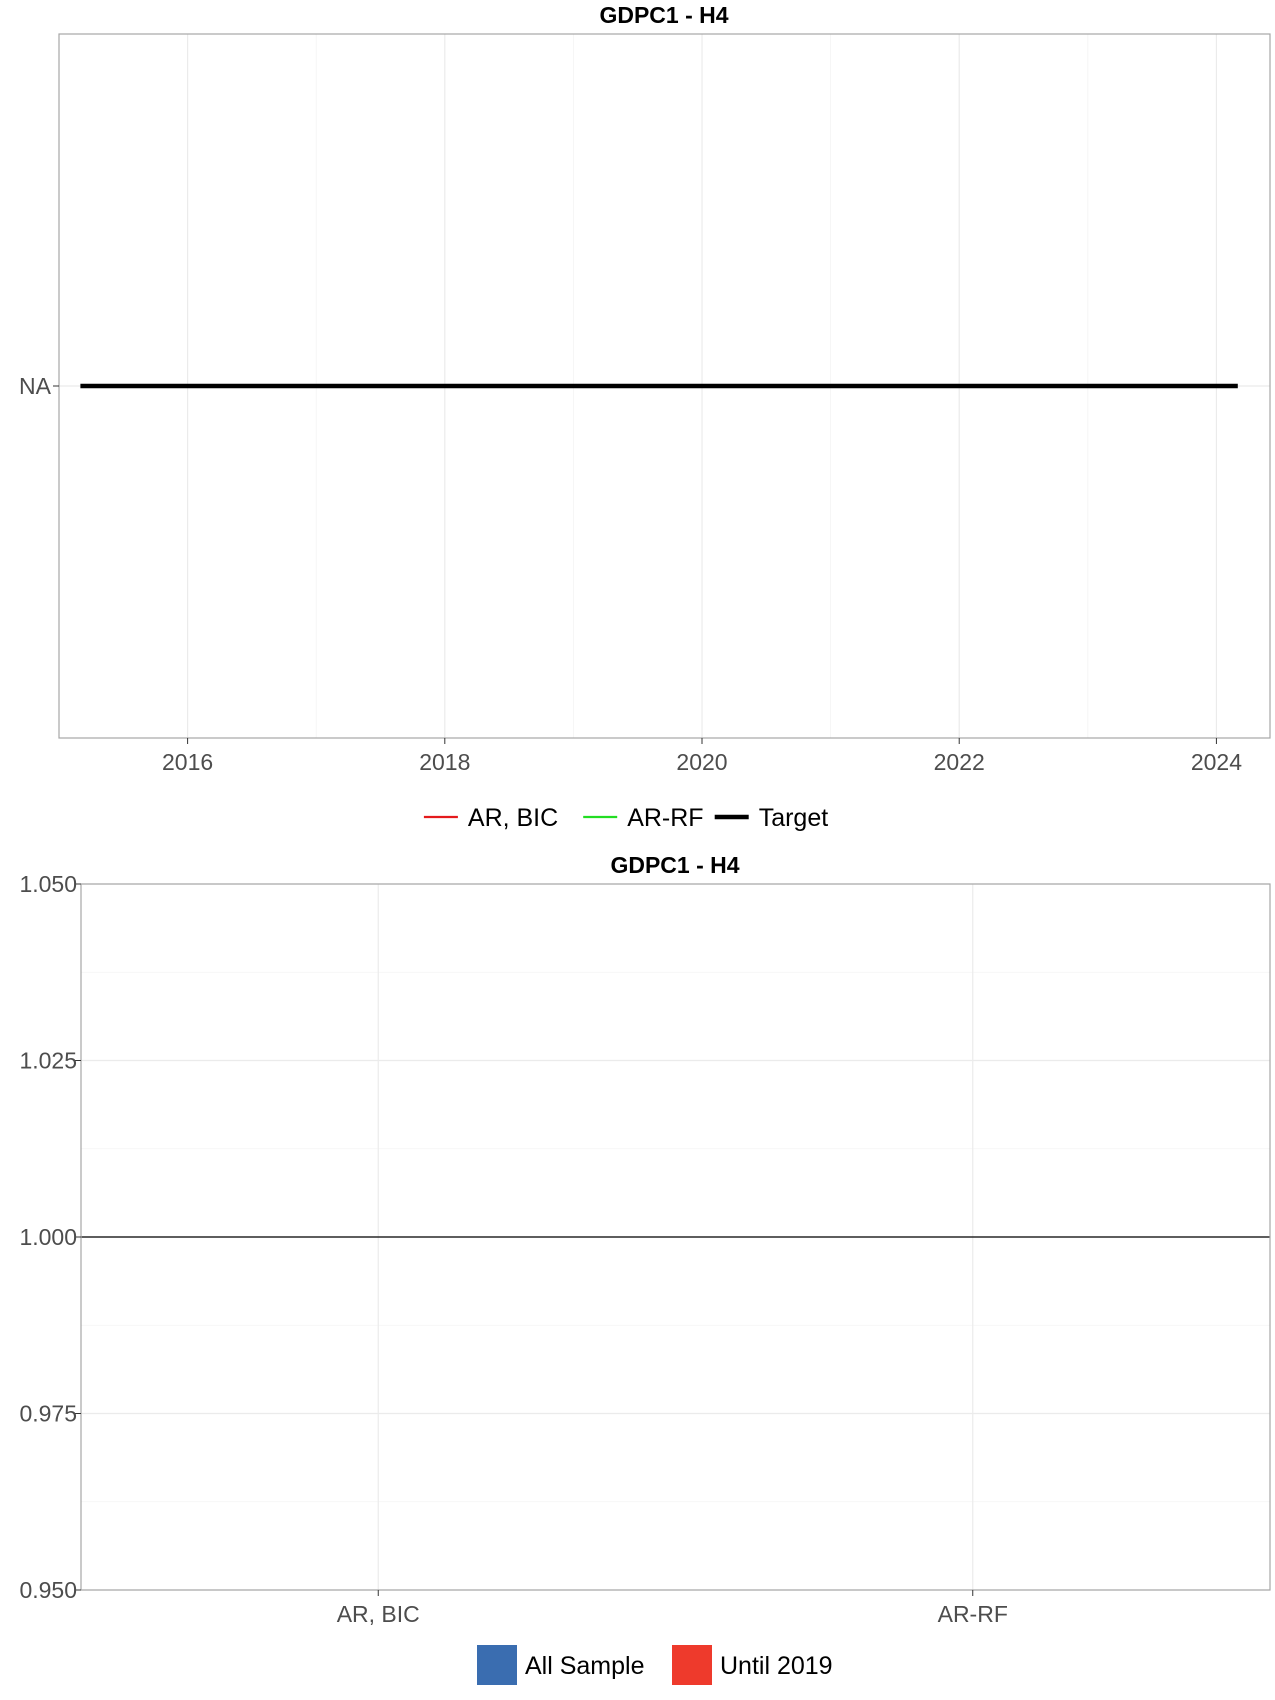 The image size is (1275, 1700). Describe the element at coordinates (585, 1666) in the screenshot. I see `legend-label-all-sample: All Sample` at that location.